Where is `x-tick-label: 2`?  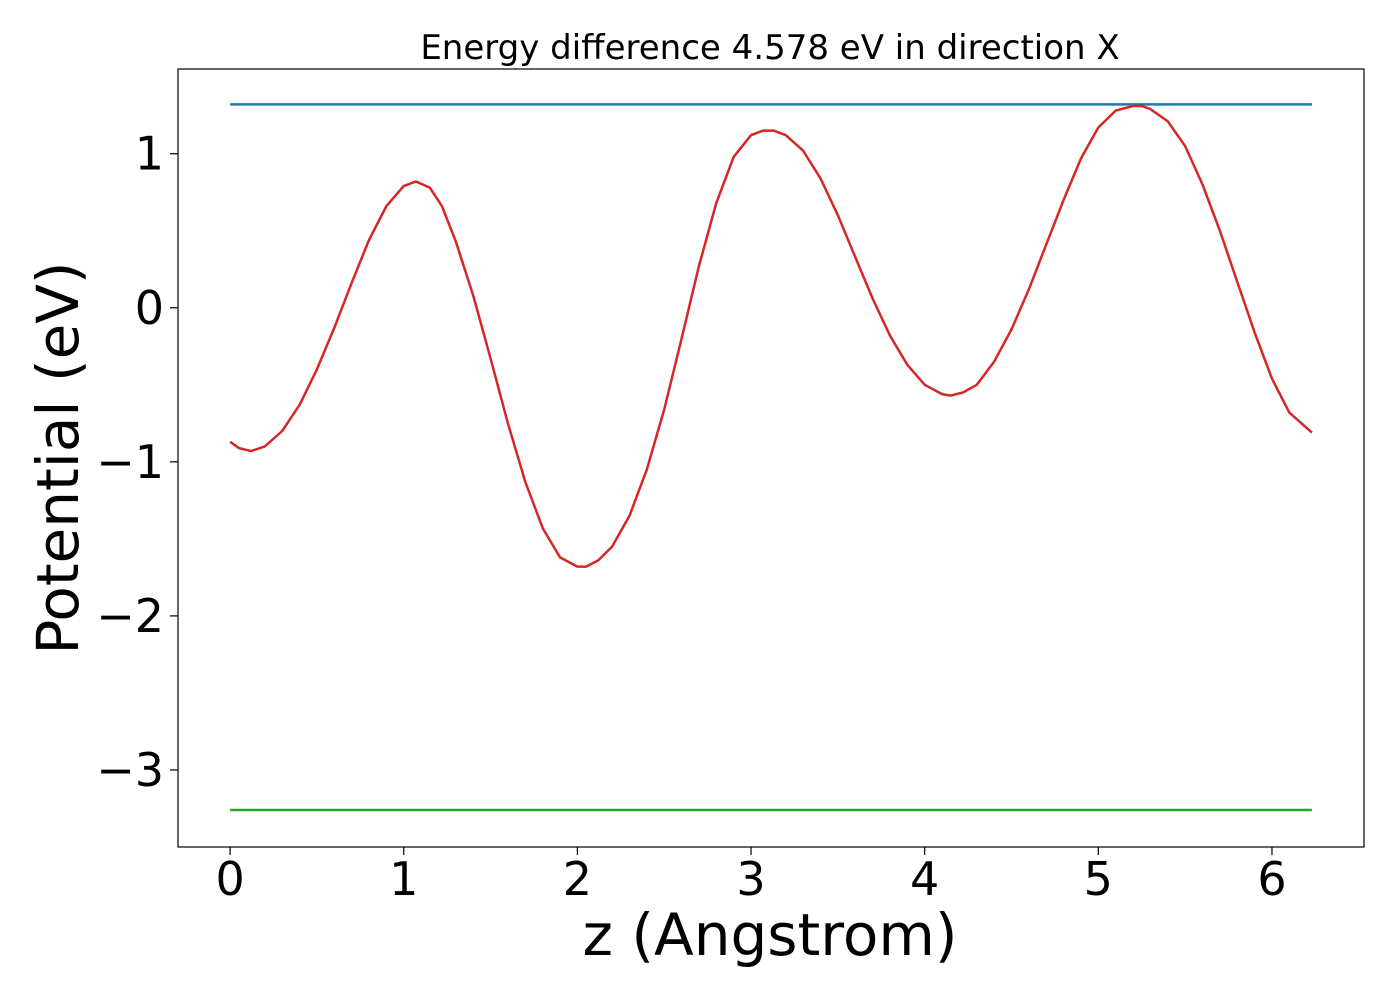 x-tick-label: 2 is located at coordinates (577, 879).